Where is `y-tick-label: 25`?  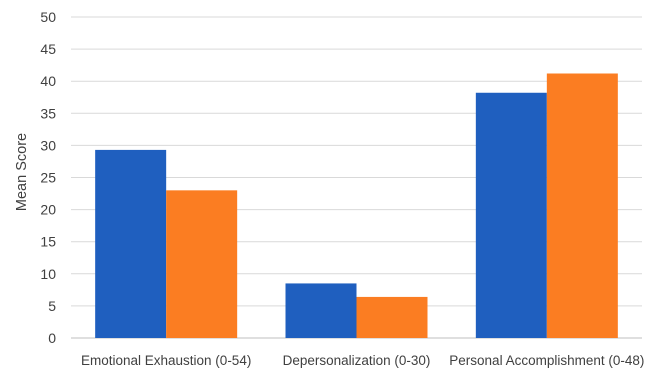
y-tick-label: 25 is located at coordinates (48, 178).